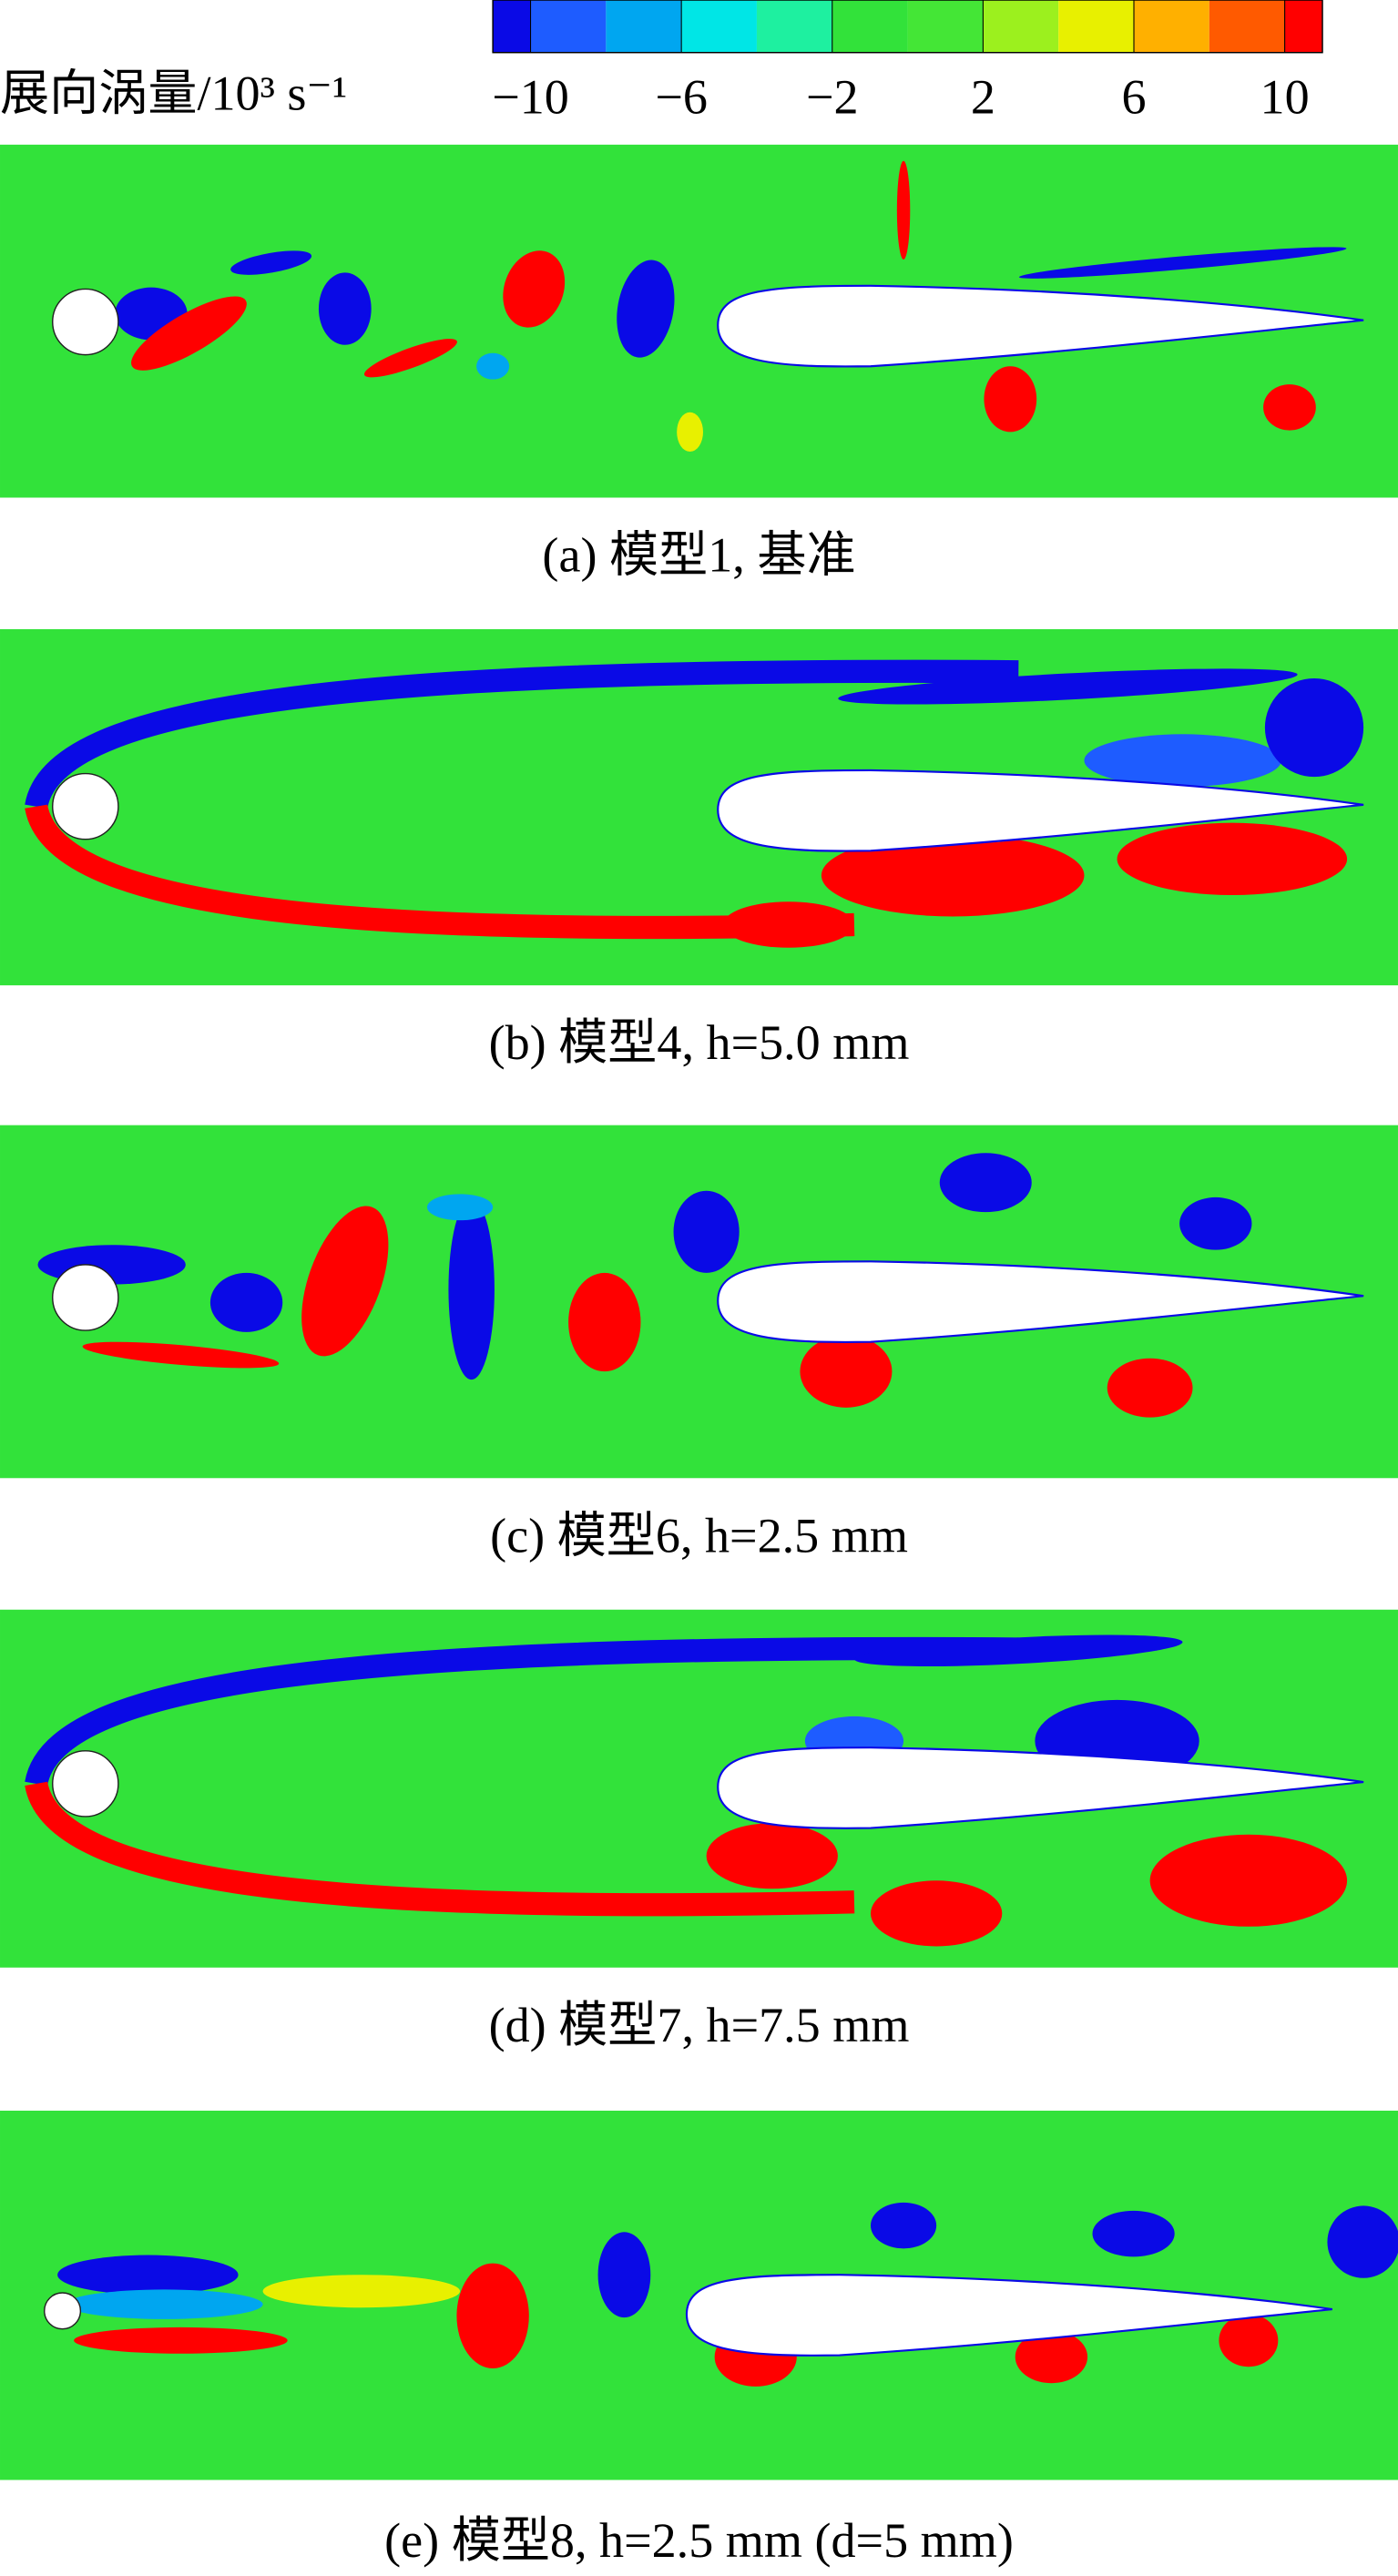 The width and height of the screenshot is (1398, 2576). Describe the element at coordinates (173, 93) in the screenshot. I see `colorbar-title: 展向涡量/10³ s⁻¹` at that location.